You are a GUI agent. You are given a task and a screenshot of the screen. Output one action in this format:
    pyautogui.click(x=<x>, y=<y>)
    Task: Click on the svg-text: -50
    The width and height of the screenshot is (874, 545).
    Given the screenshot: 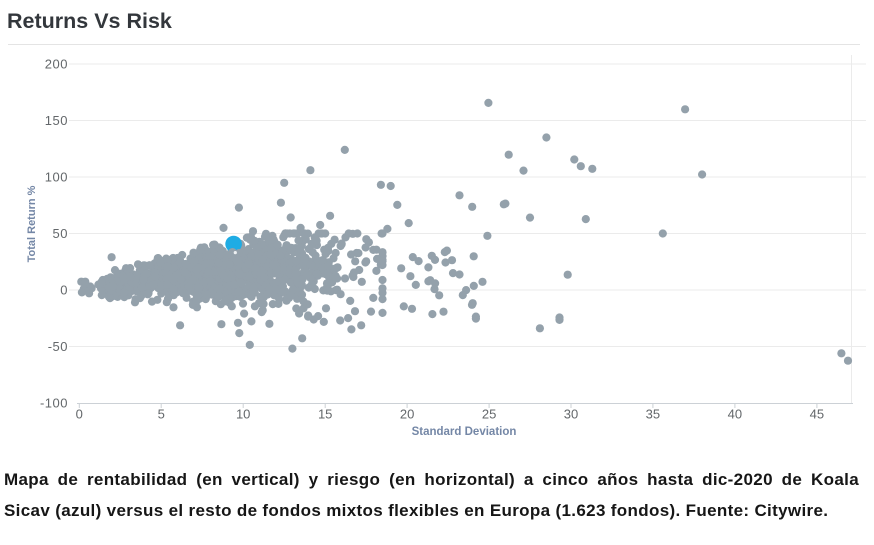 What is the action you would take?
    pyautogui.click(x=58, y=346)
    